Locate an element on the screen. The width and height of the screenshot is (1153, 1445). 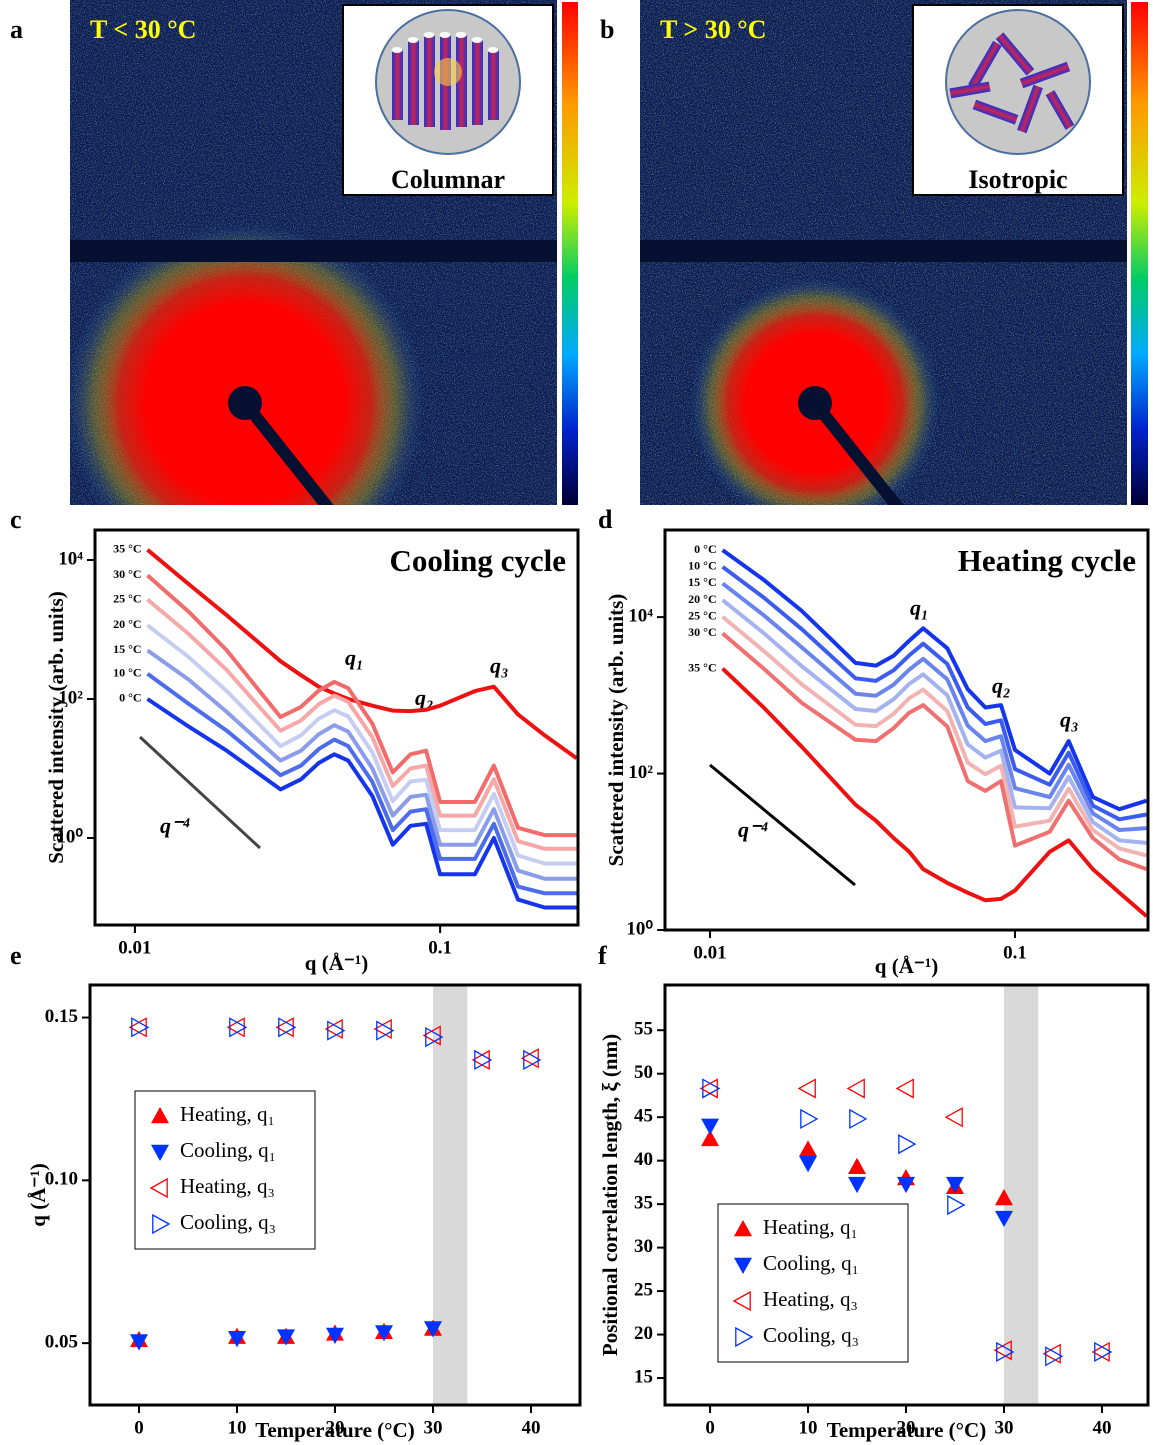
y-axis-label: q (Å⁻¹) is located at coordinates (38, 1194).